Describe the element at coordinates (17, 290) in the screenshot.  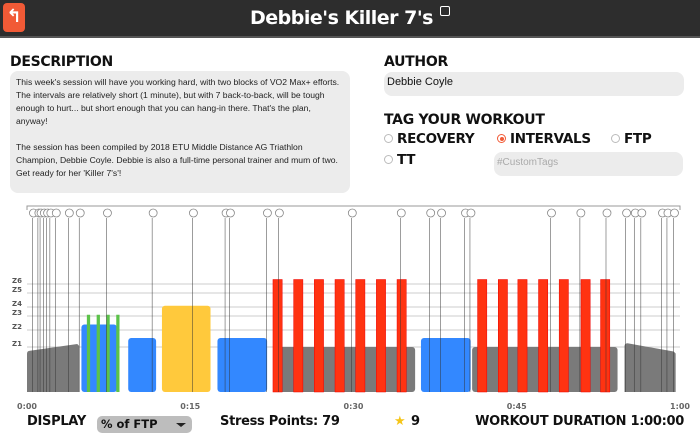
I see `zone-label-z5: Z5` at that location.